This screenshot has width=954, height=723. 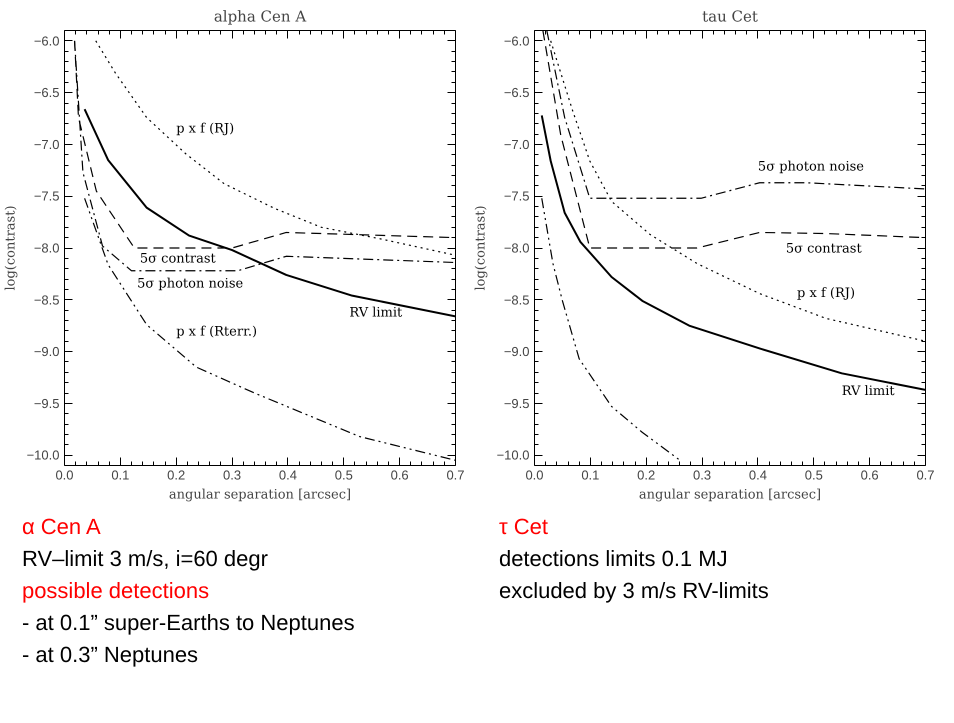 What do you see at coordinates (217, 332) in the screenshot?
I see `series-label: p x f (Rterr.)` at bounding box center [217, 332].